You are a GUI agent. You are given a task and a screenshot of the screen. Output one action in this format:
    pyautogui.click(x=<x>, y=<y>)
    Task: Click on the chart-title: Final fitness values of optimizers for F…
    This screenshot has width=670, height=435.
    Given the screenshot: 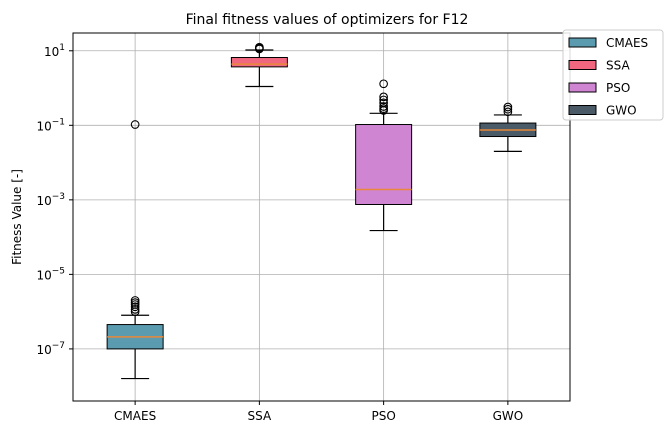 What is the action you would take?
    pyautogui.click(x=327, y=20)
    